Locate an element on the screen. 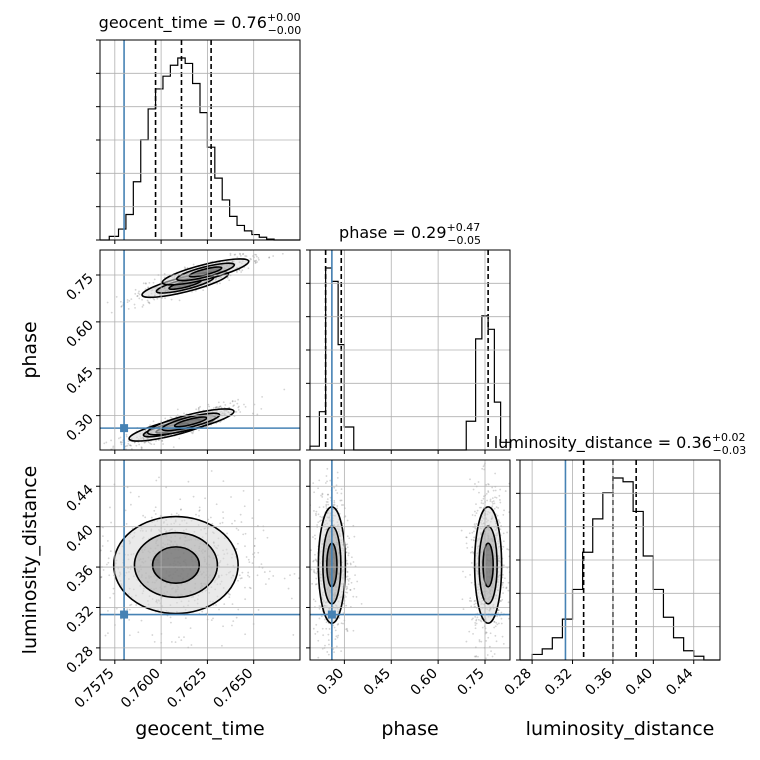 The image size is (760, 760). truth-marker is located at coordinates (124, 428).